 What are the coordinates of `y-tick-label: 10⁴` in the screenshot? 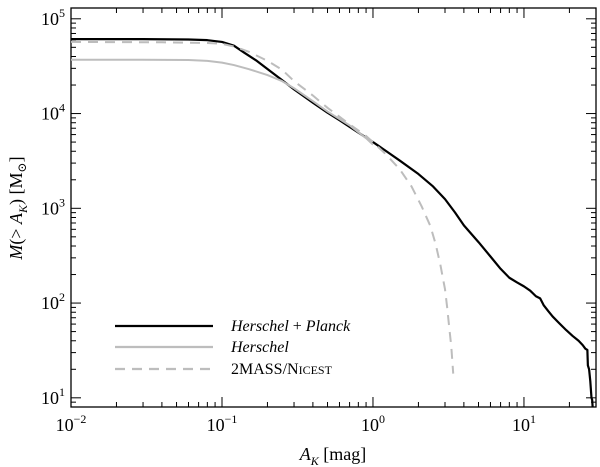 It's located at (53, 112).